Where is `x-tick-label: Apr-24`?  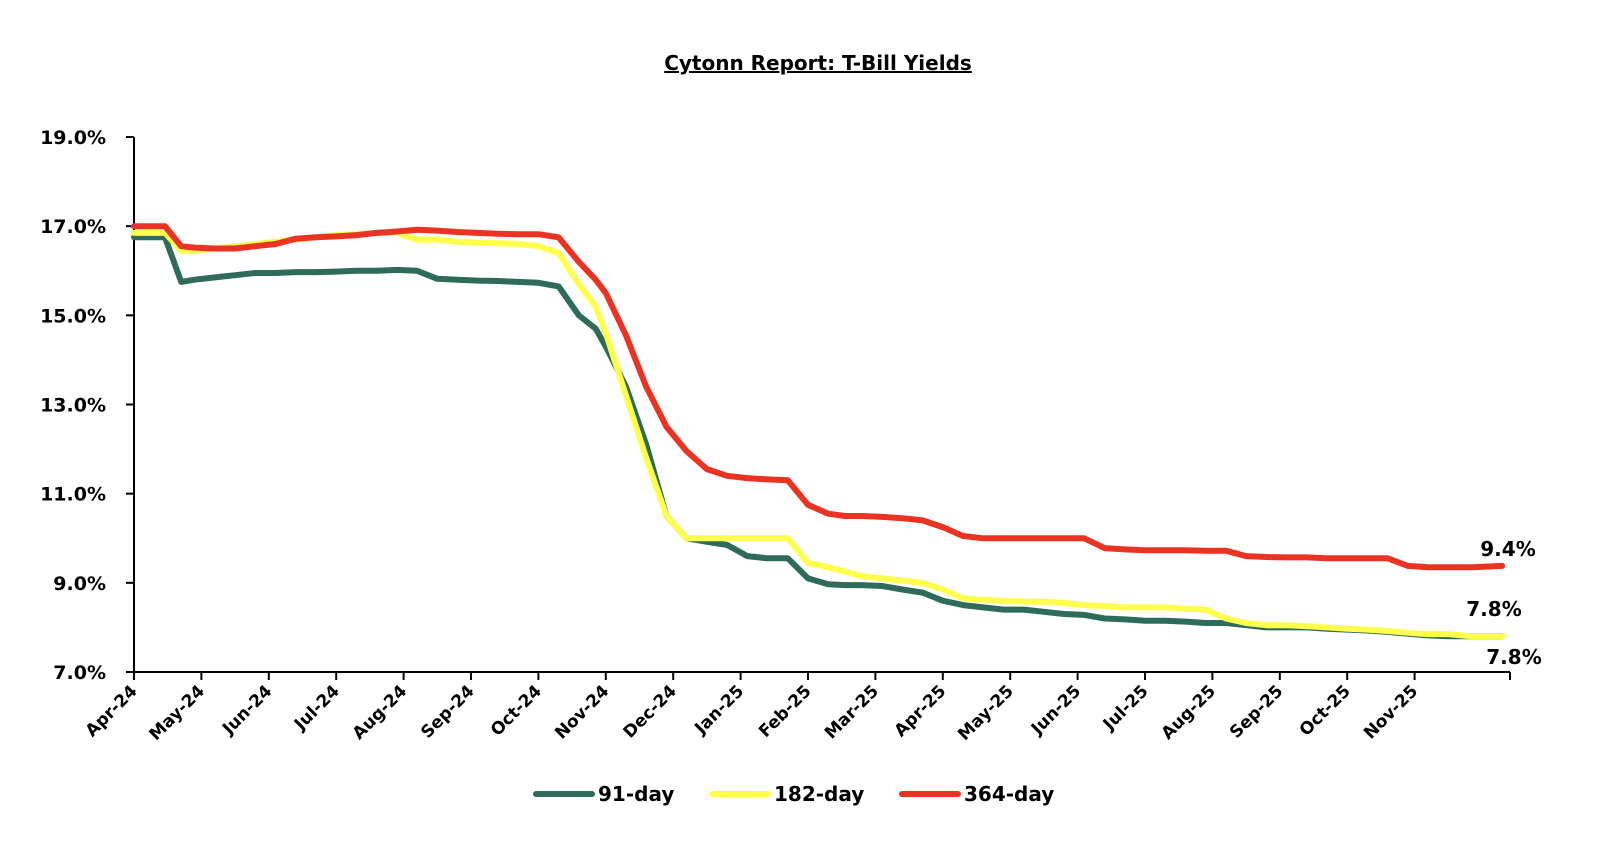 x-tick-label: Apr-24 is located at coordinates (112, 711).